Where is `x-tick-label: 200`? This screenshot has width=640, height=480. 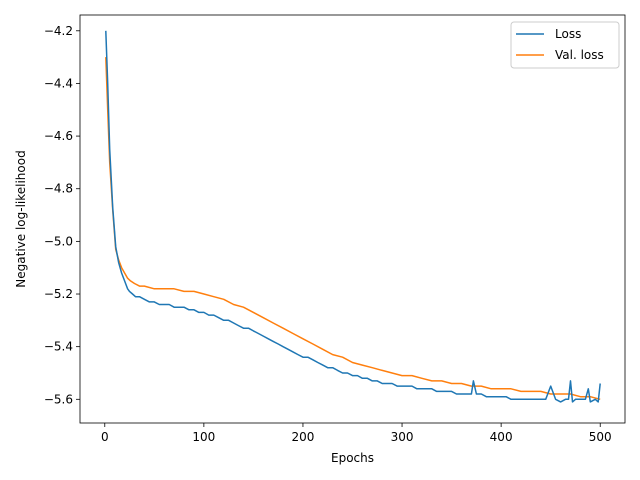 x-tick-label: 200 is located at coordinates (303, 437).